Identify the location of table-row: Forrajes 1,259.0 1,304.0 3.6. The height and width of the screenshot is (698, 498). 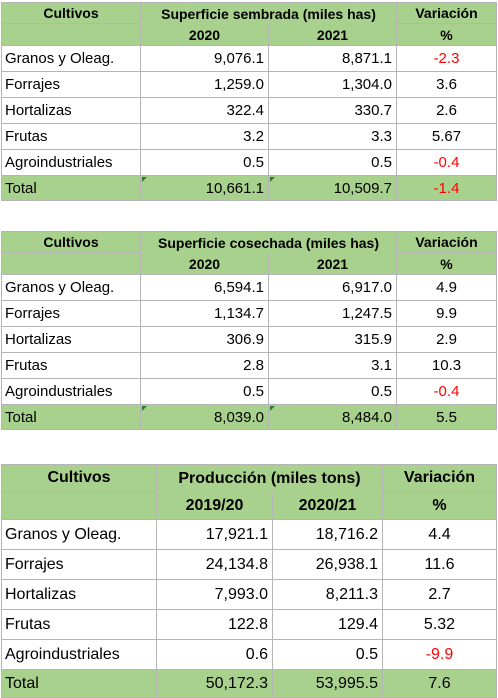
(249, 85).